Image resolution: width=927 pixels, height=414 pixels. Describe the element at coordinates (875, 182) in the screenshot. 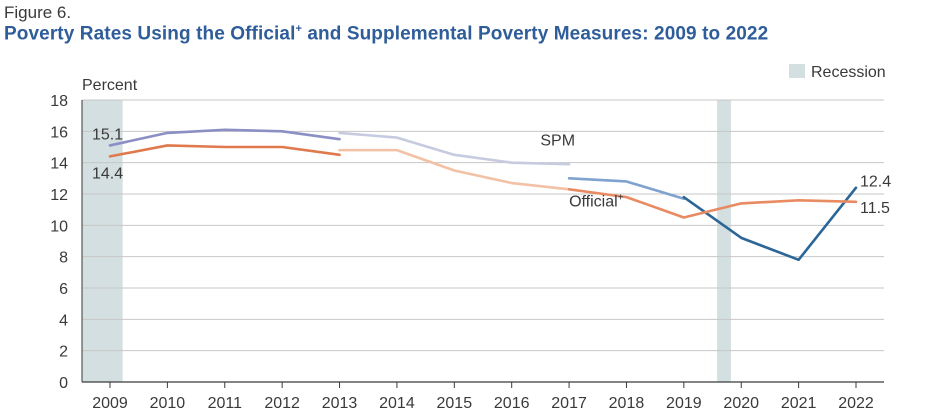

I see `annotation-label: 12.4` at that location.